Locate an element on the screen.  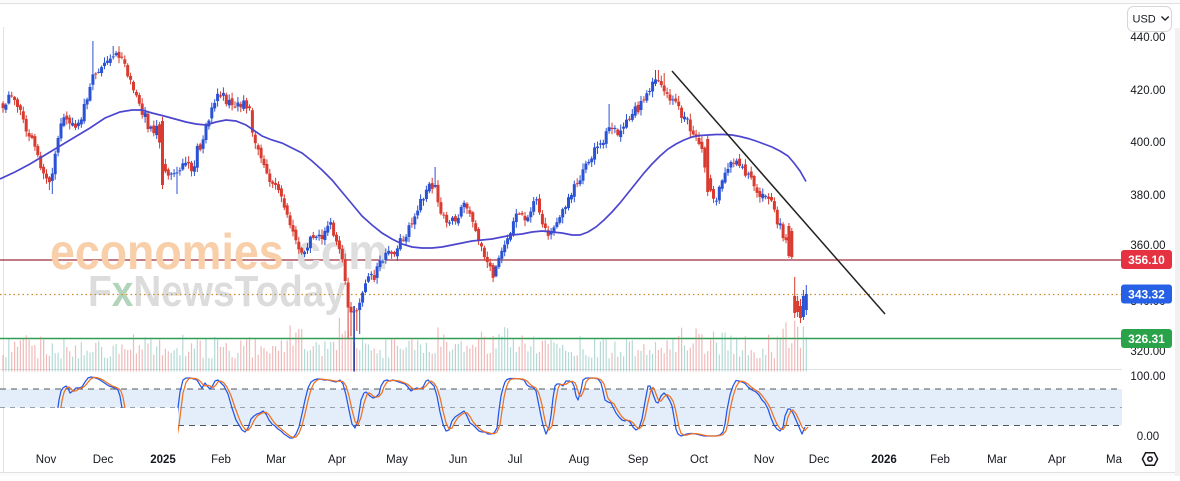
svg-text: 2025 is located at coordinates (163, 460).